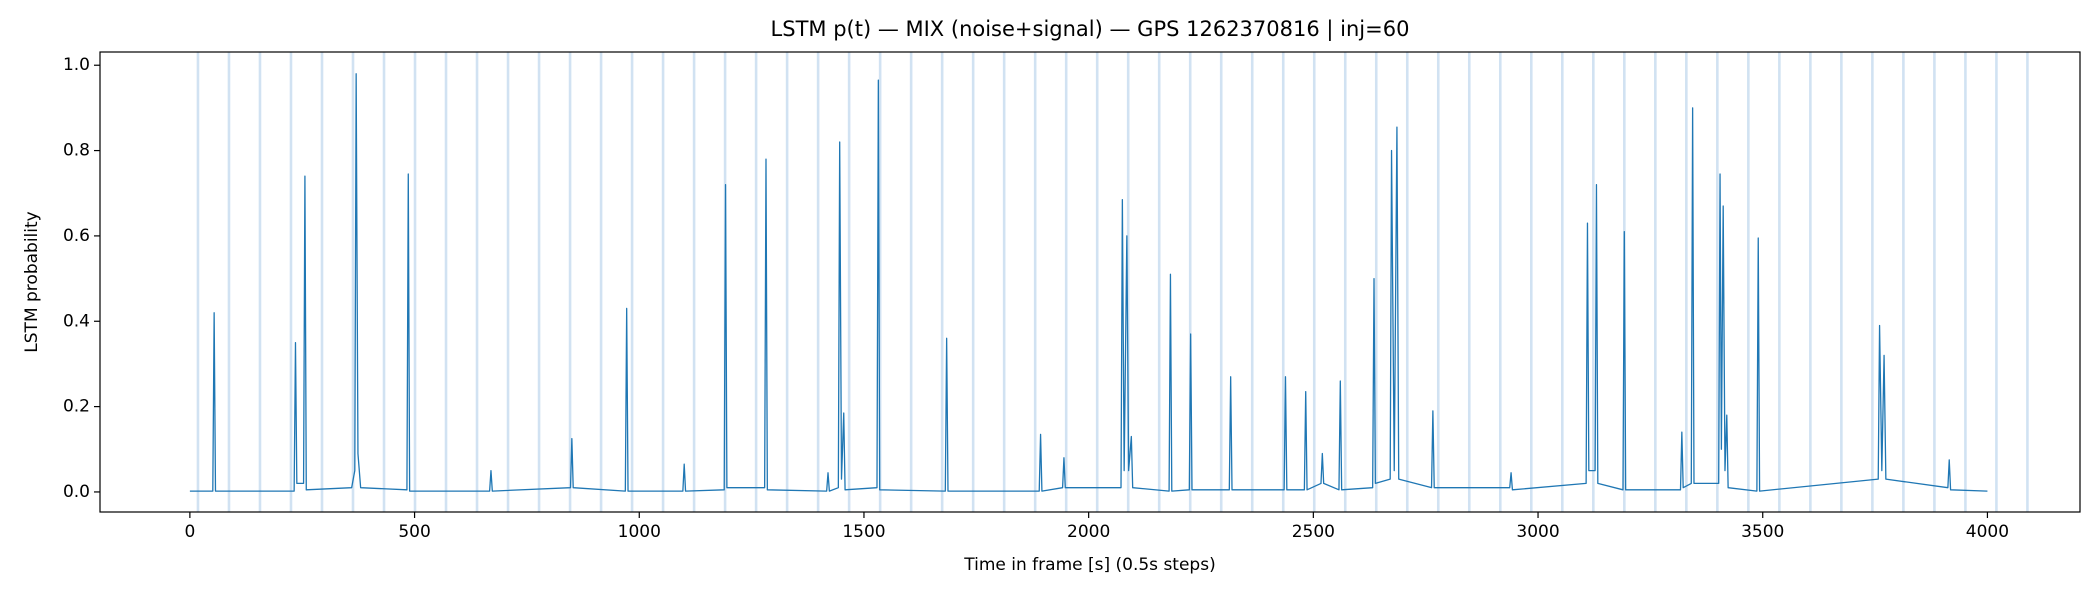 Image resolution: width=2100 pixels, height=600 pixels. What do you see at coordinates (1987, 532) in the screenshot?
I see `x-tick-label: 4000` at bounding box center [1987, 532].